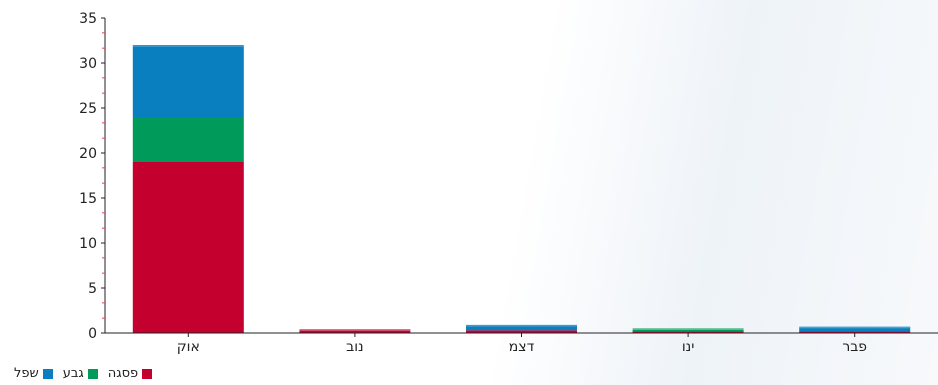  I want to click on legend-swatch-low, so click(47, 373).